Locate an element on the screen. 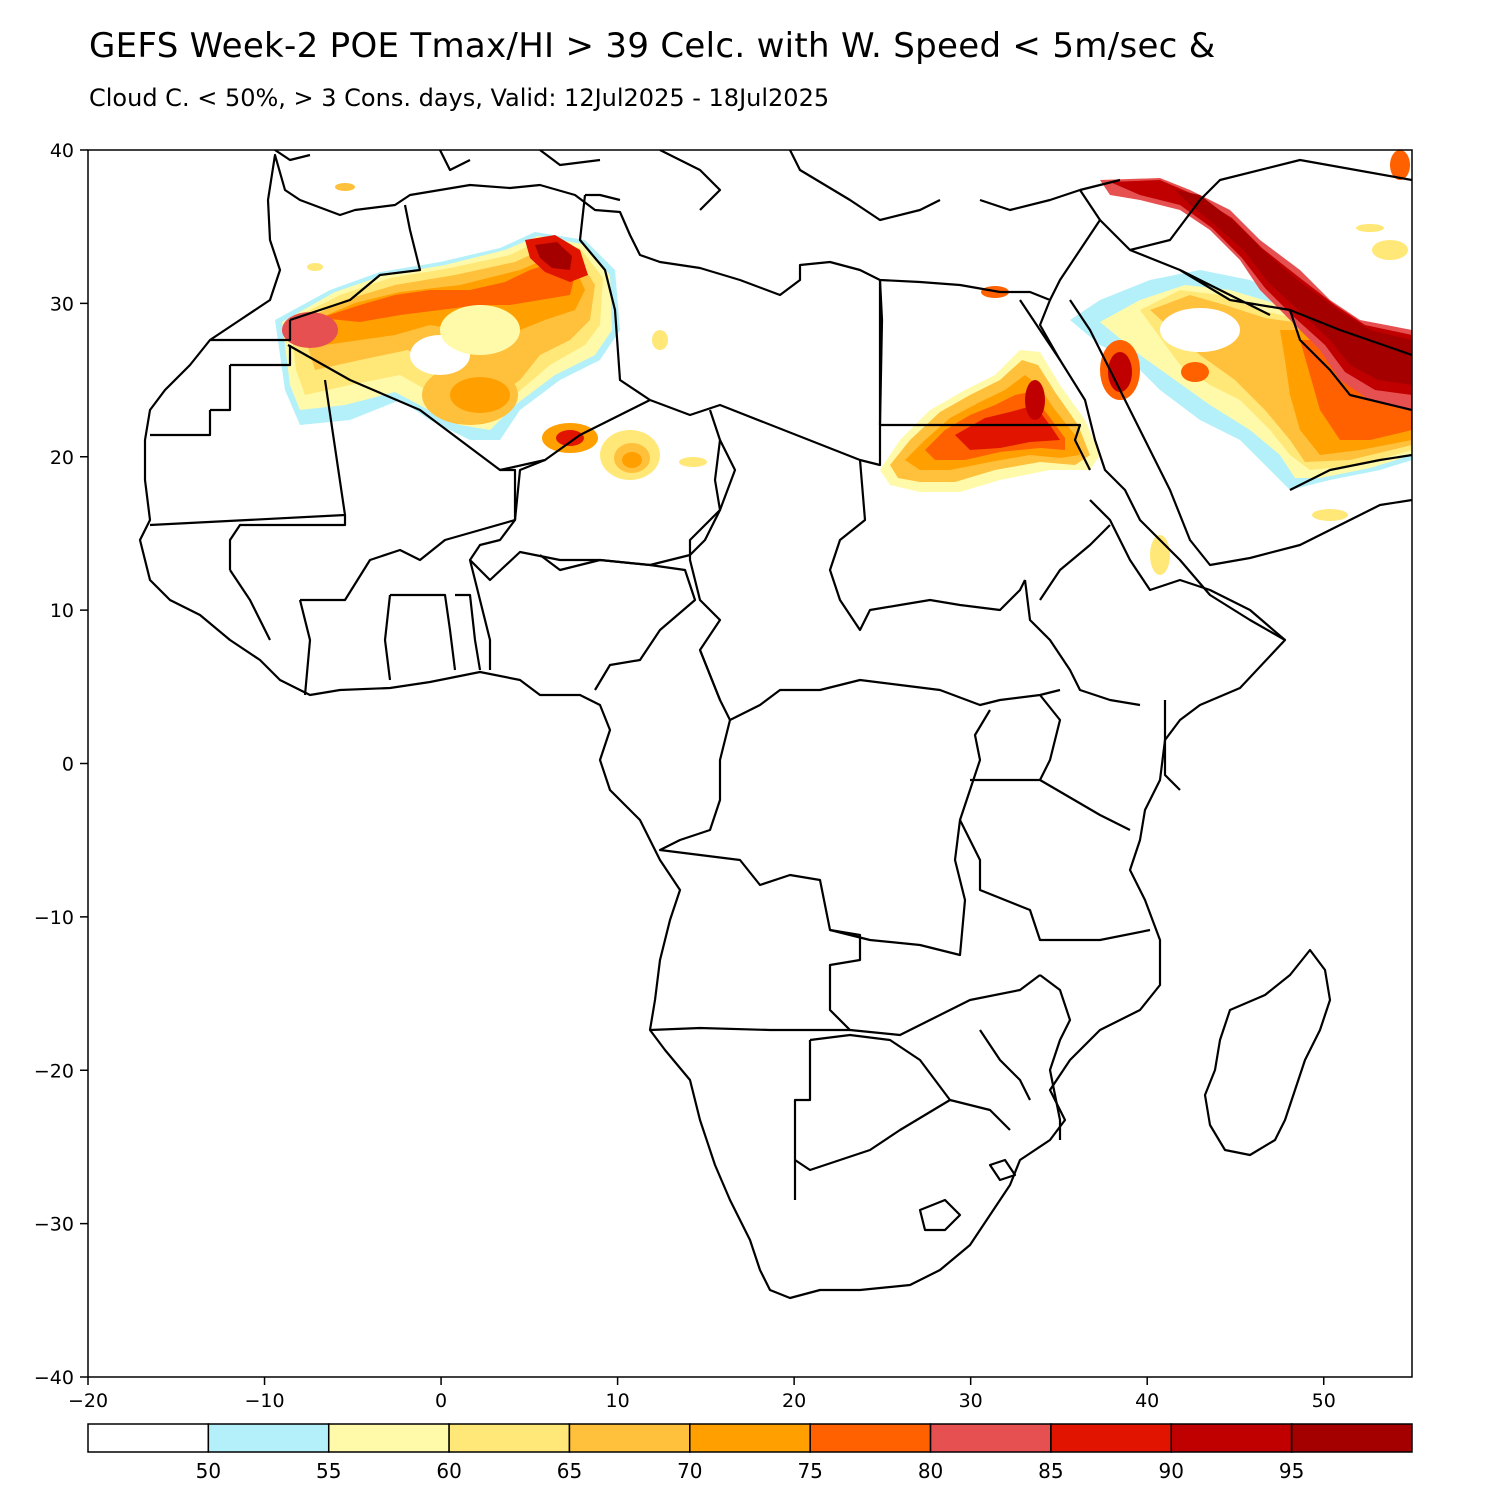 The width and height of the screenshot is (1500, 1500). niger-border is located at coordinates (595, 495).